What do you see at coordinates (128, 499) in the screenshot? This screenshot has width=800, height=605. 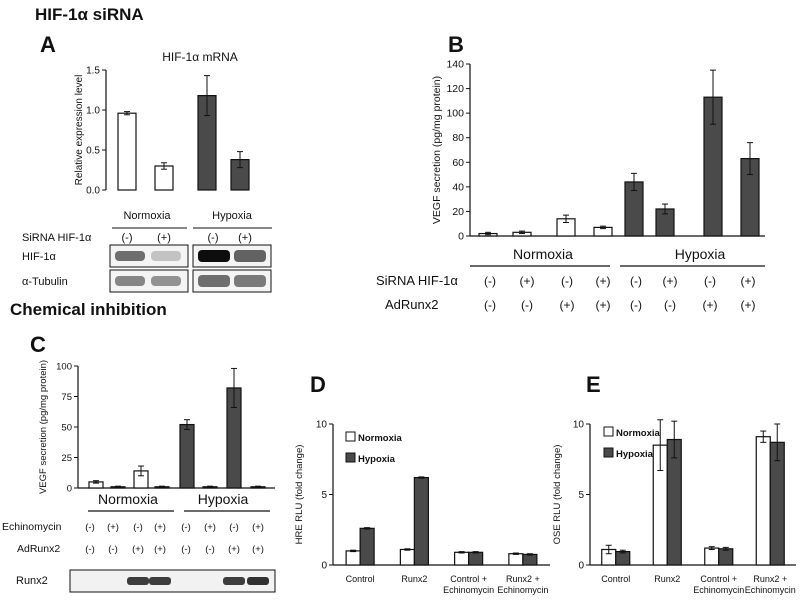 I see `group-label: Normoxia` at bounding box center [128, 499].